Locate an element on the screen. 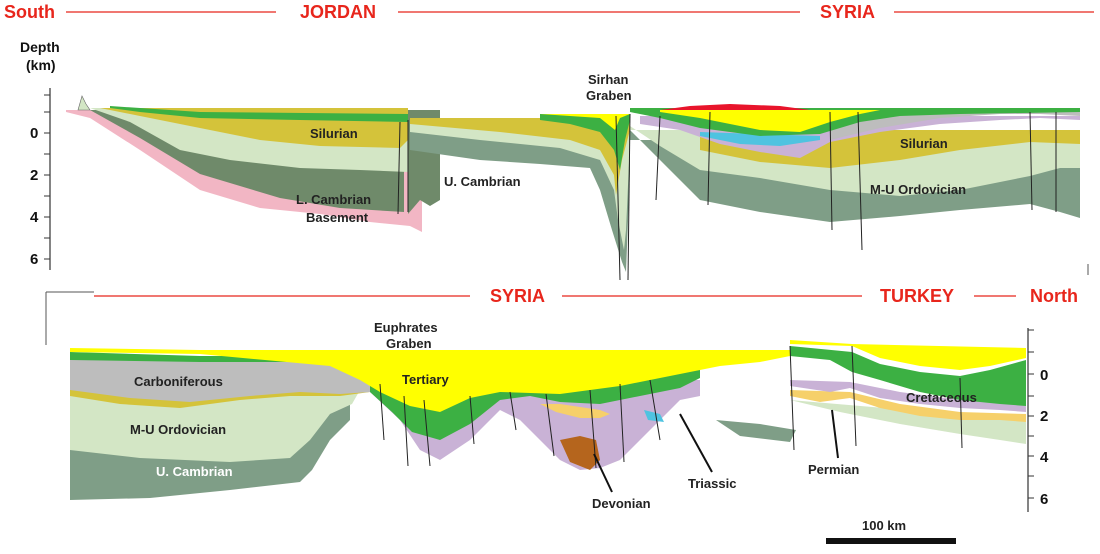  label-tertiary: Tertiary is located at coordinates (425, 379).